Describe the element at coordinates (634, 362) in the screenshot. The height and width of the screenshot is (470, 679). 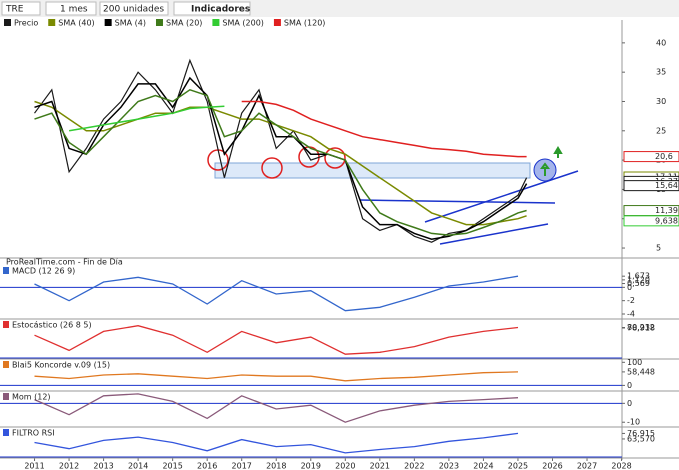
I see `y-tick-label: 100` at that location.